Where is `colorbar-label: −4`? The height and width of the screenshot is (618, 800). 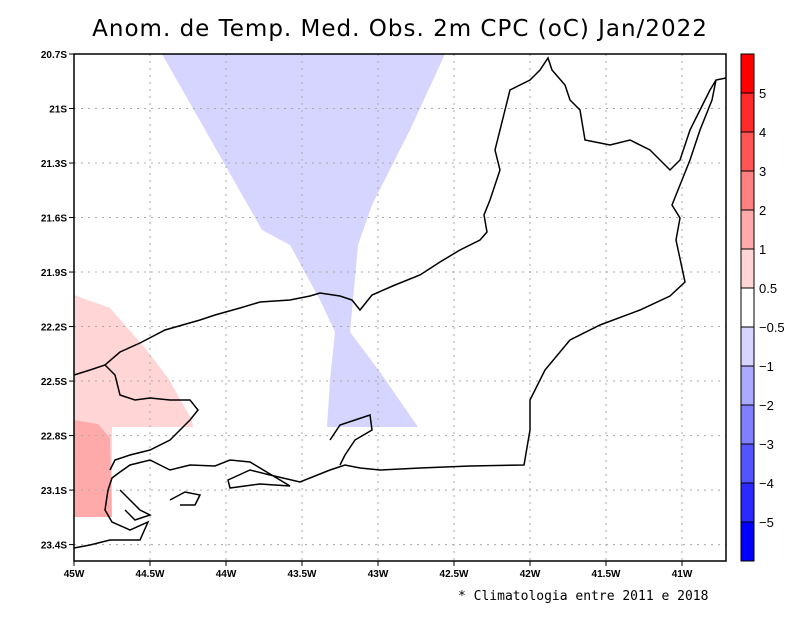
colorbar-label: −4 is located at coordinates (766, 483).